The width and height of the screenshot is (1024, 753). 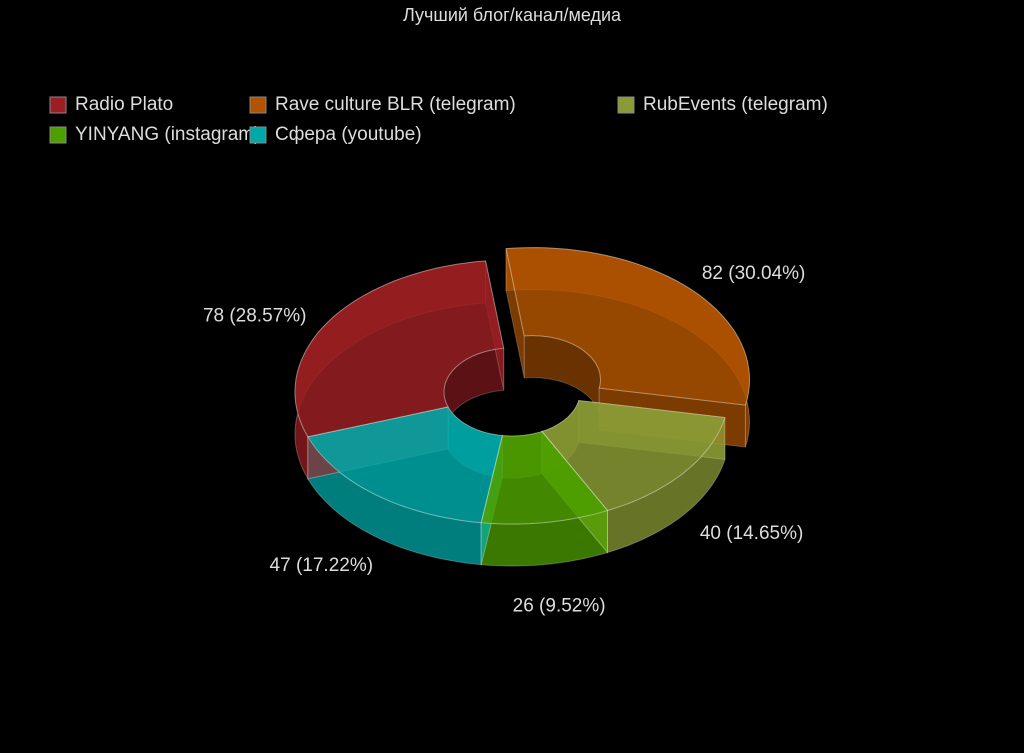 What do you see at coordinates (752, 533) in the screenshot?
I see `value-label: 40 (14.65%)` at bounding box center [752, 533].